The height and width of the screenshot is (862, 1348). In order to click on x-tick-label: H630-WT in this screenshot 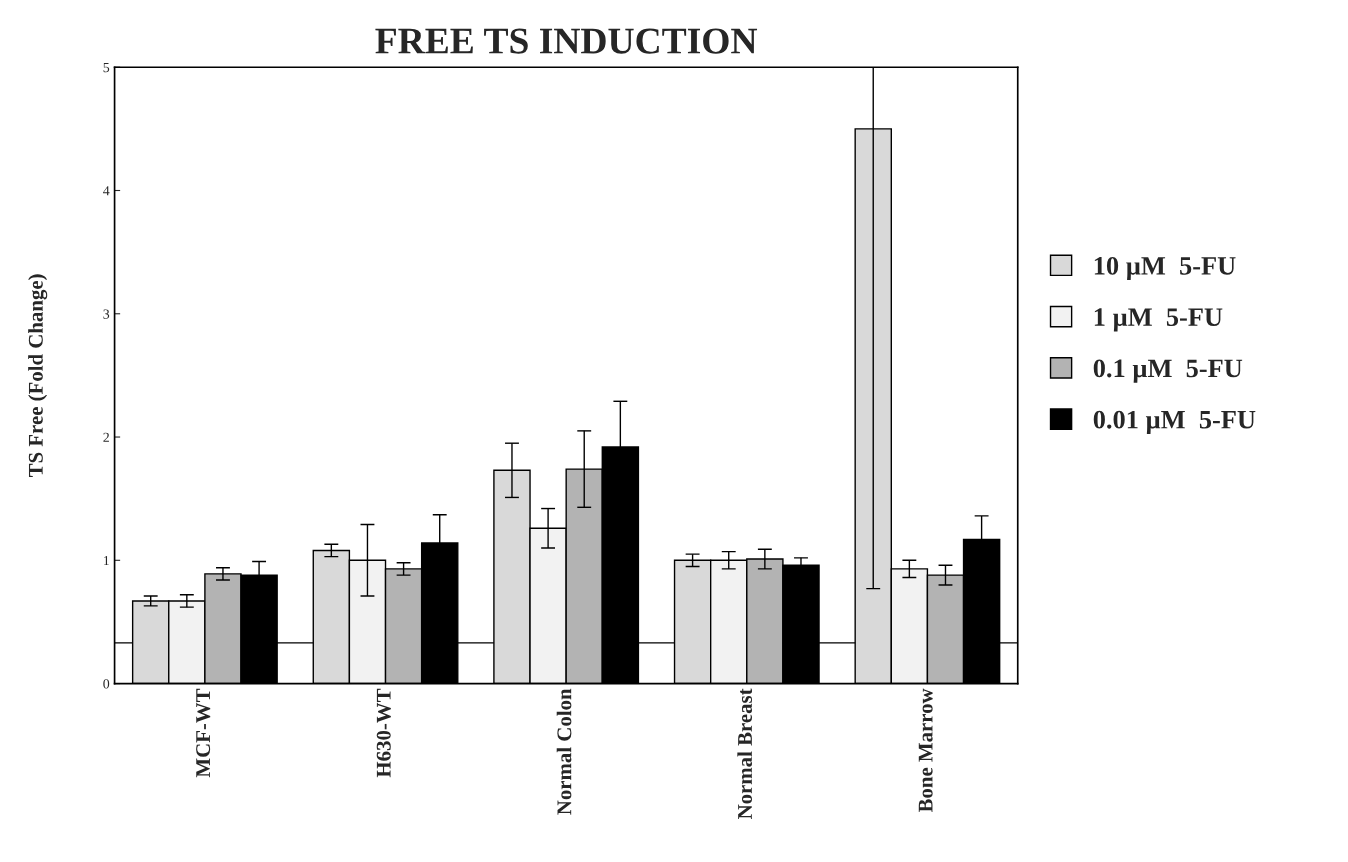, I will do `click(383, 733)`.